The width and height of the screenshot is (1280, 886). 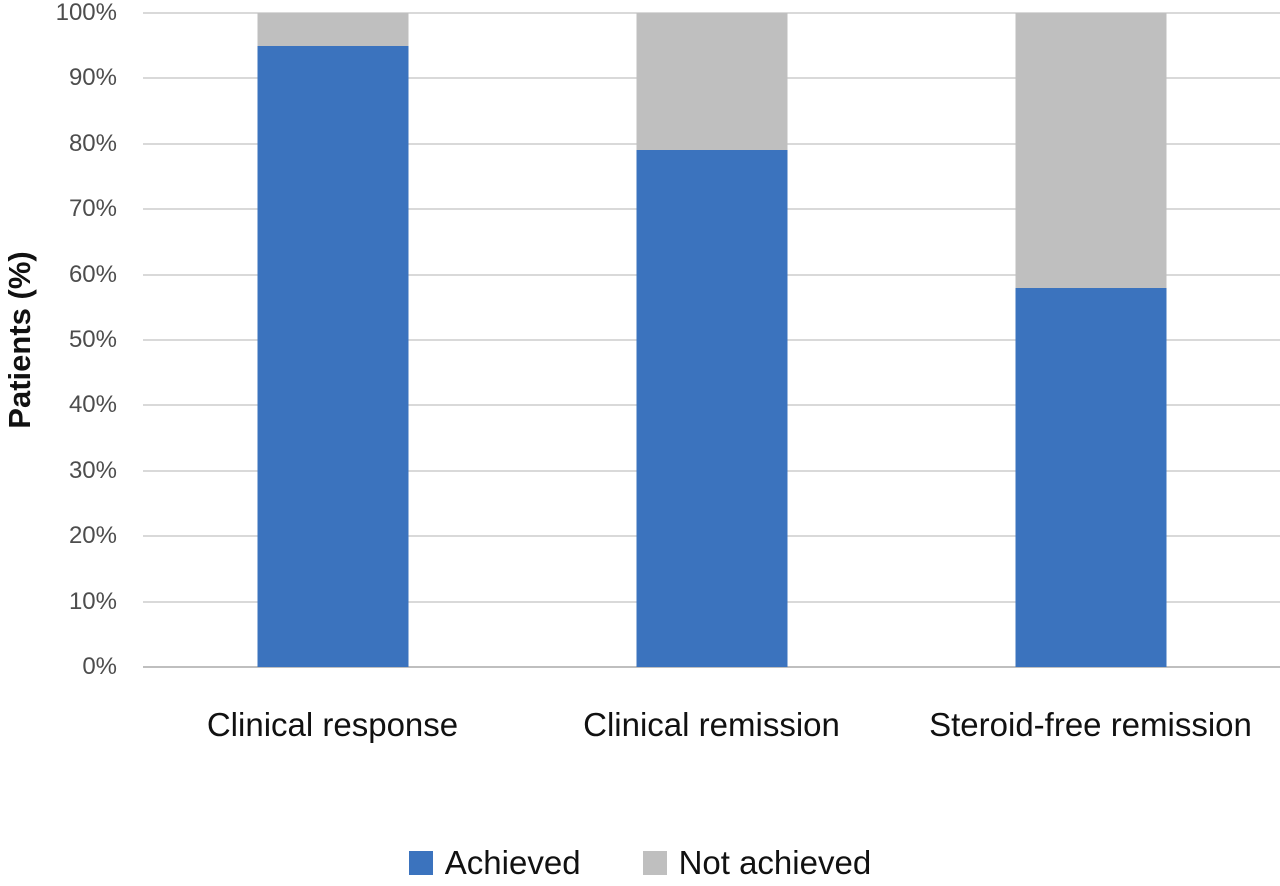 What do you see at coordinates (332, 356) in the screenshot?
I see `bar-segment-clinical-response-achieved` at bounding box center [332, 356].